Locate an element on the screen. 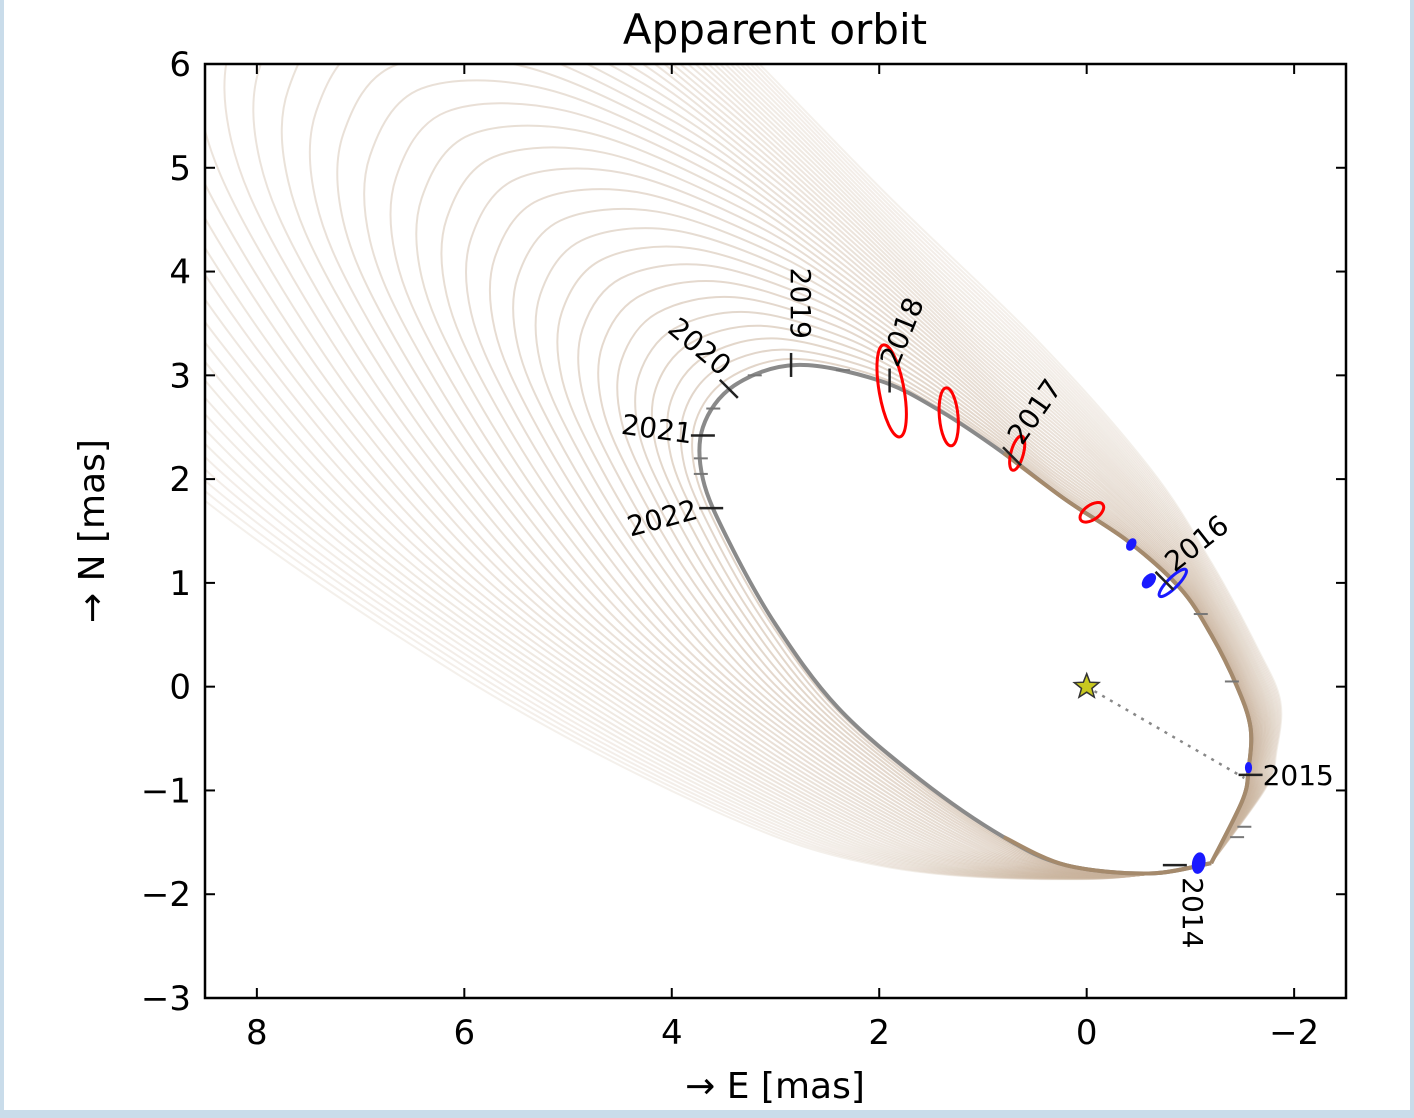 The width and height of the screenshot is (1414, 1118). y-tick-label: 6 is located at coordinates (180, 65).